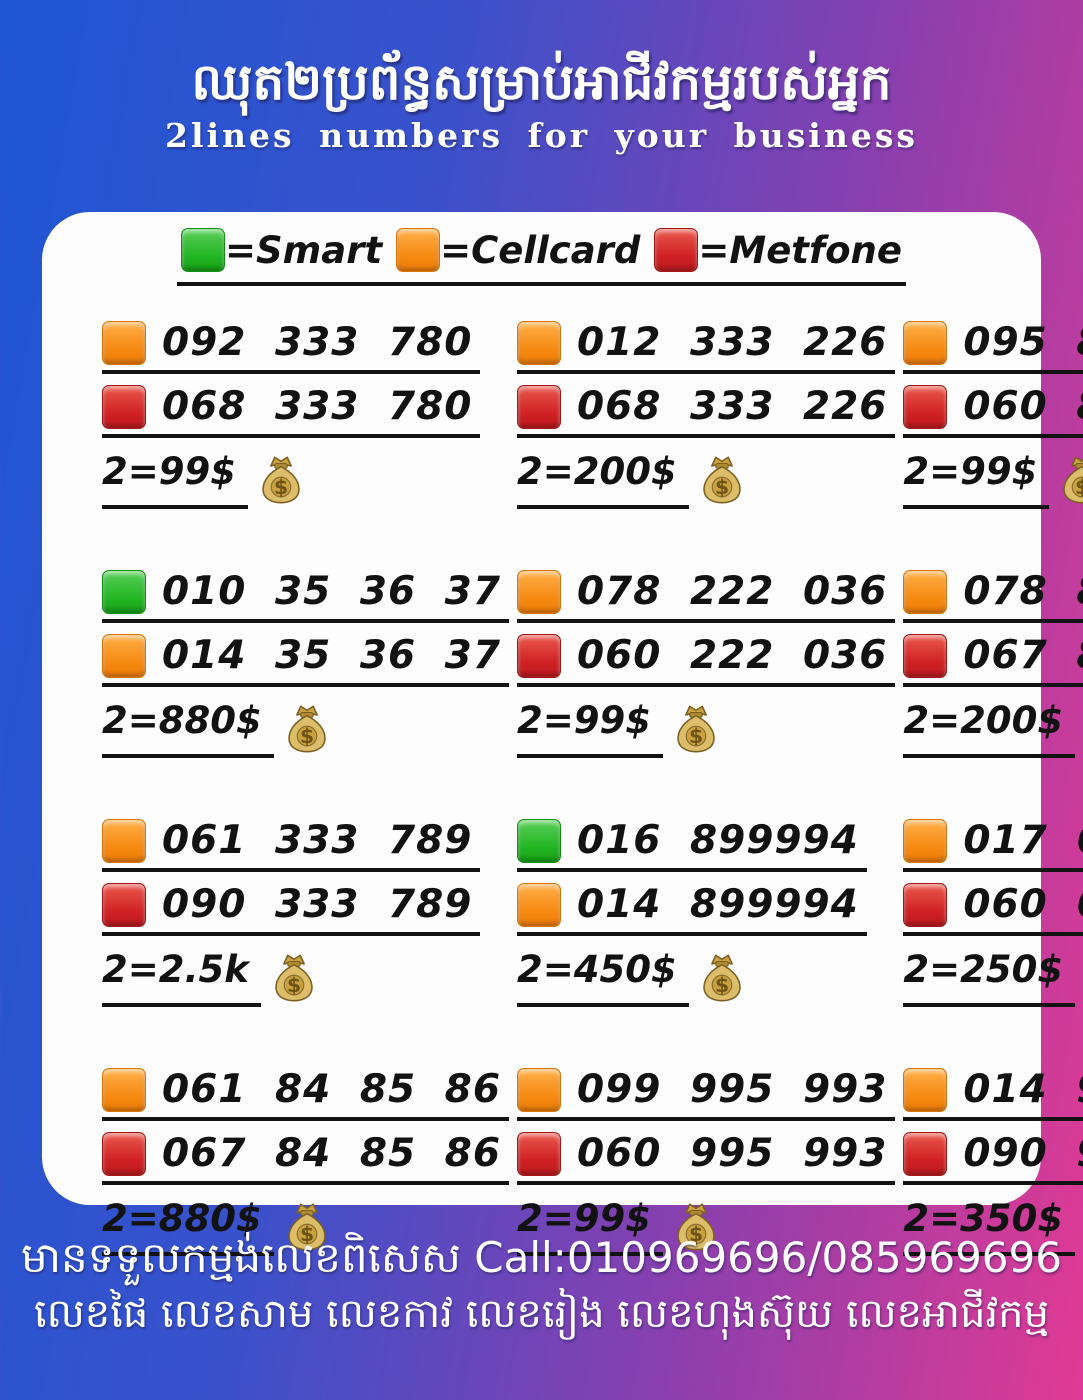 The height and width of the screenshot is (1400, 1083). I want to click on phone-number: 012 333 226, so click(732, 342).